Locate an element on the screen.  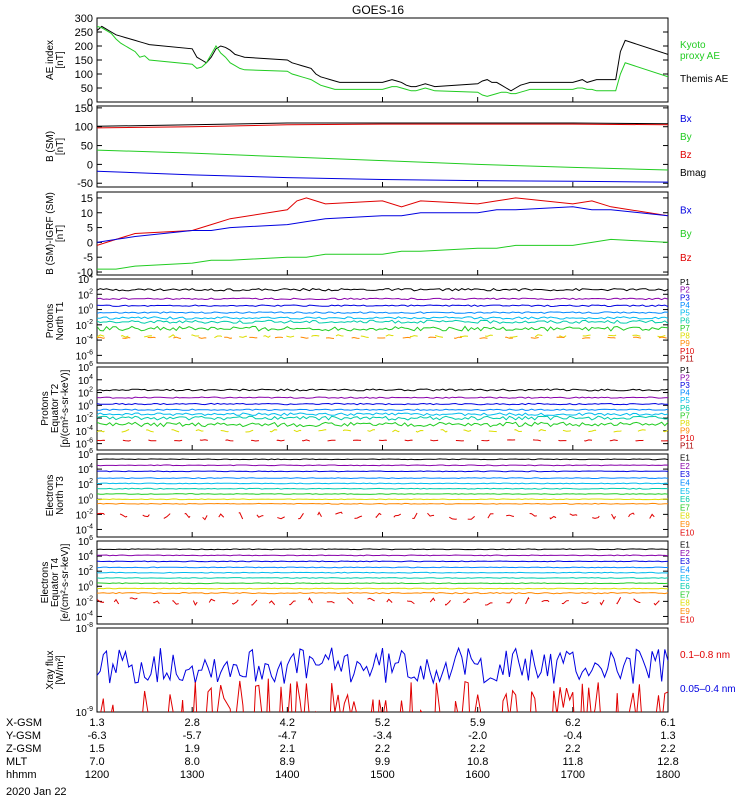
series-line-bx is located at coordinates (382, 224).